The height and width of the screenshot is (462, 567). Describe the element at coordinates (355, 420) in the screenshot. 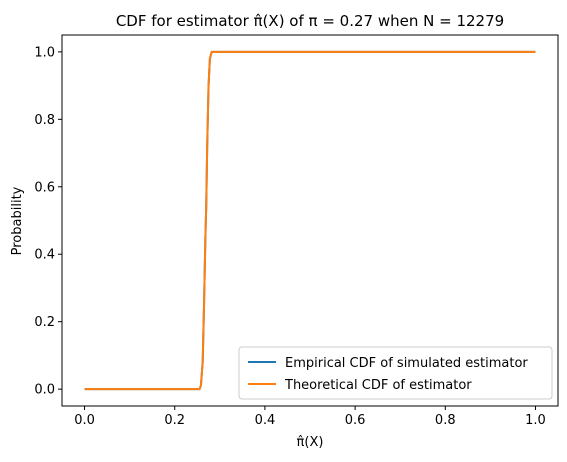

I see `x-tick-label: 0.6` at that location.